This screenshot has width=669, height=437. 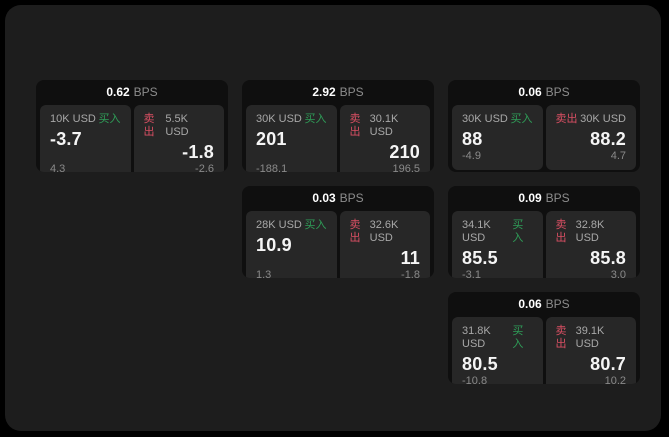 What do you see at coordinates (544, 198) in the screenshot?
I see `bps-header: 0.09 BPS` at bounding box center [544, 198].